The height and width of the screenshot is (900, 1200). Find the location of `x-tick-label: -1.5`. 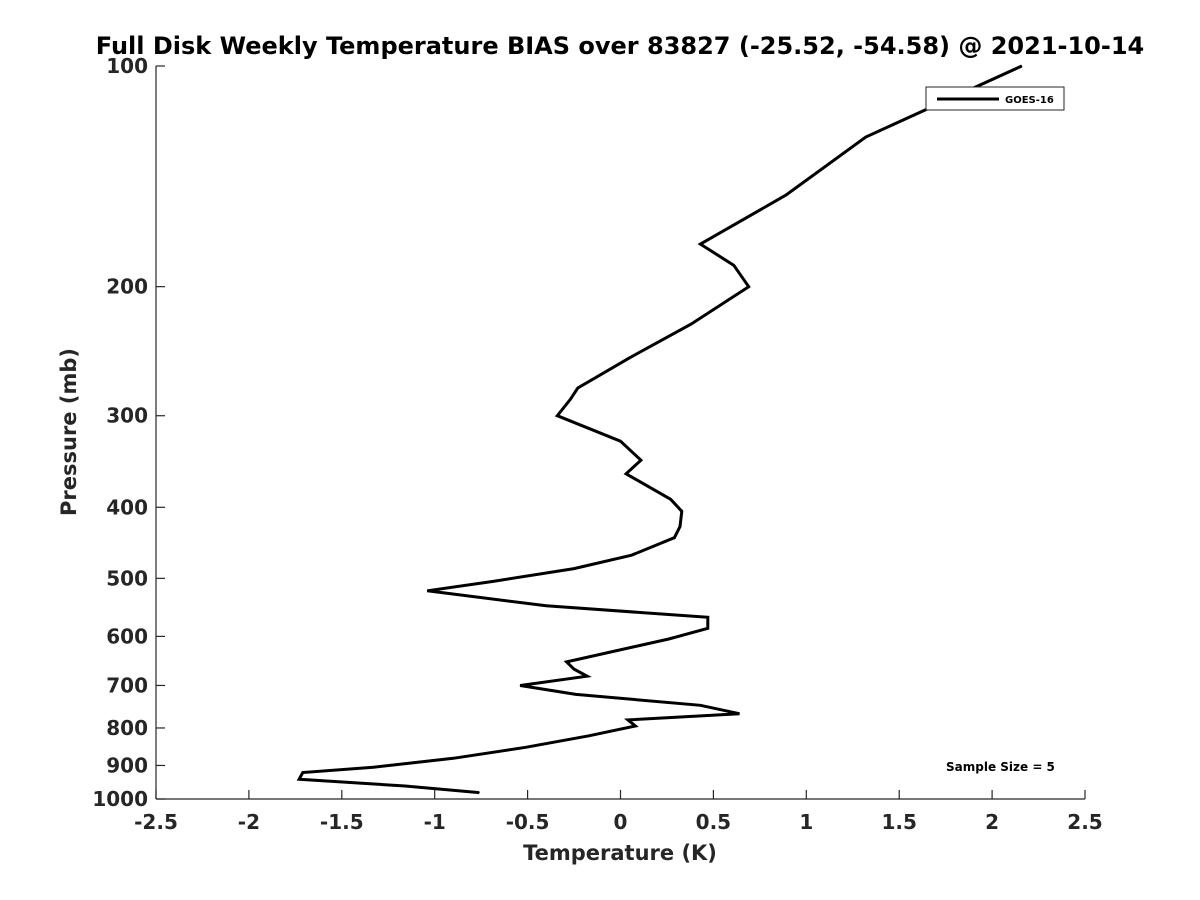

x-tick-label: -1.5 is located at coordinates (342, 822).